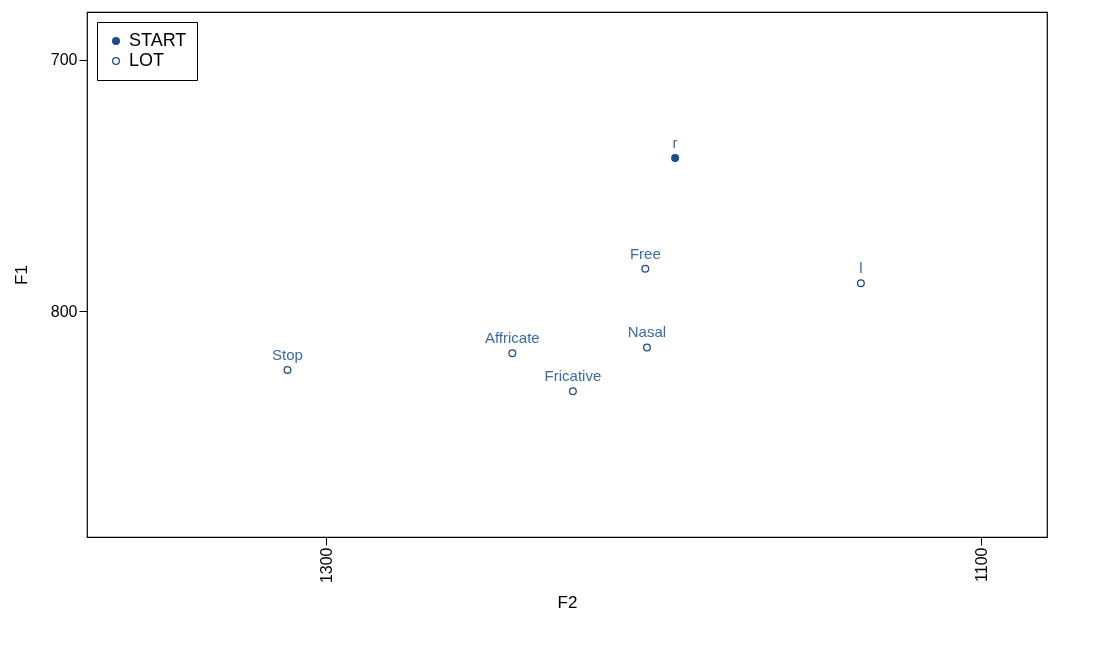 The width and height of the screenshot is (1109, 656). Describe the element at coordinates (981, 564) in the screenshot. I see `x-tick-label: 1100` at that location.